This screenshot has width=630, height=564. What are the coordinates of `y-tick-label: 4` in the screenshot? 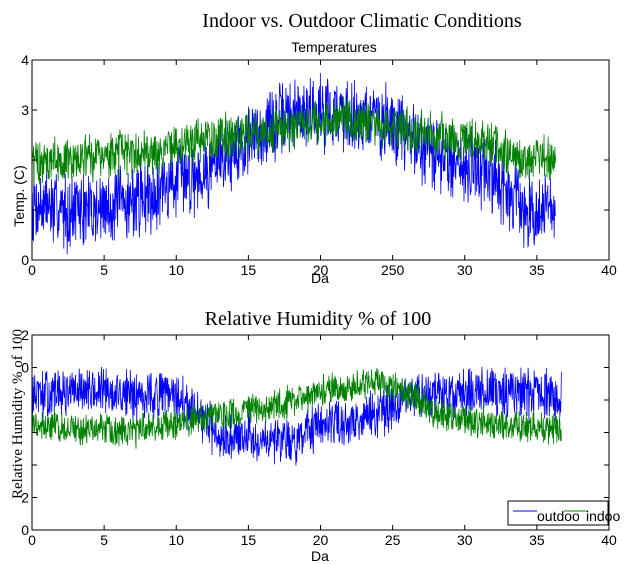 It's located at (25, 60).